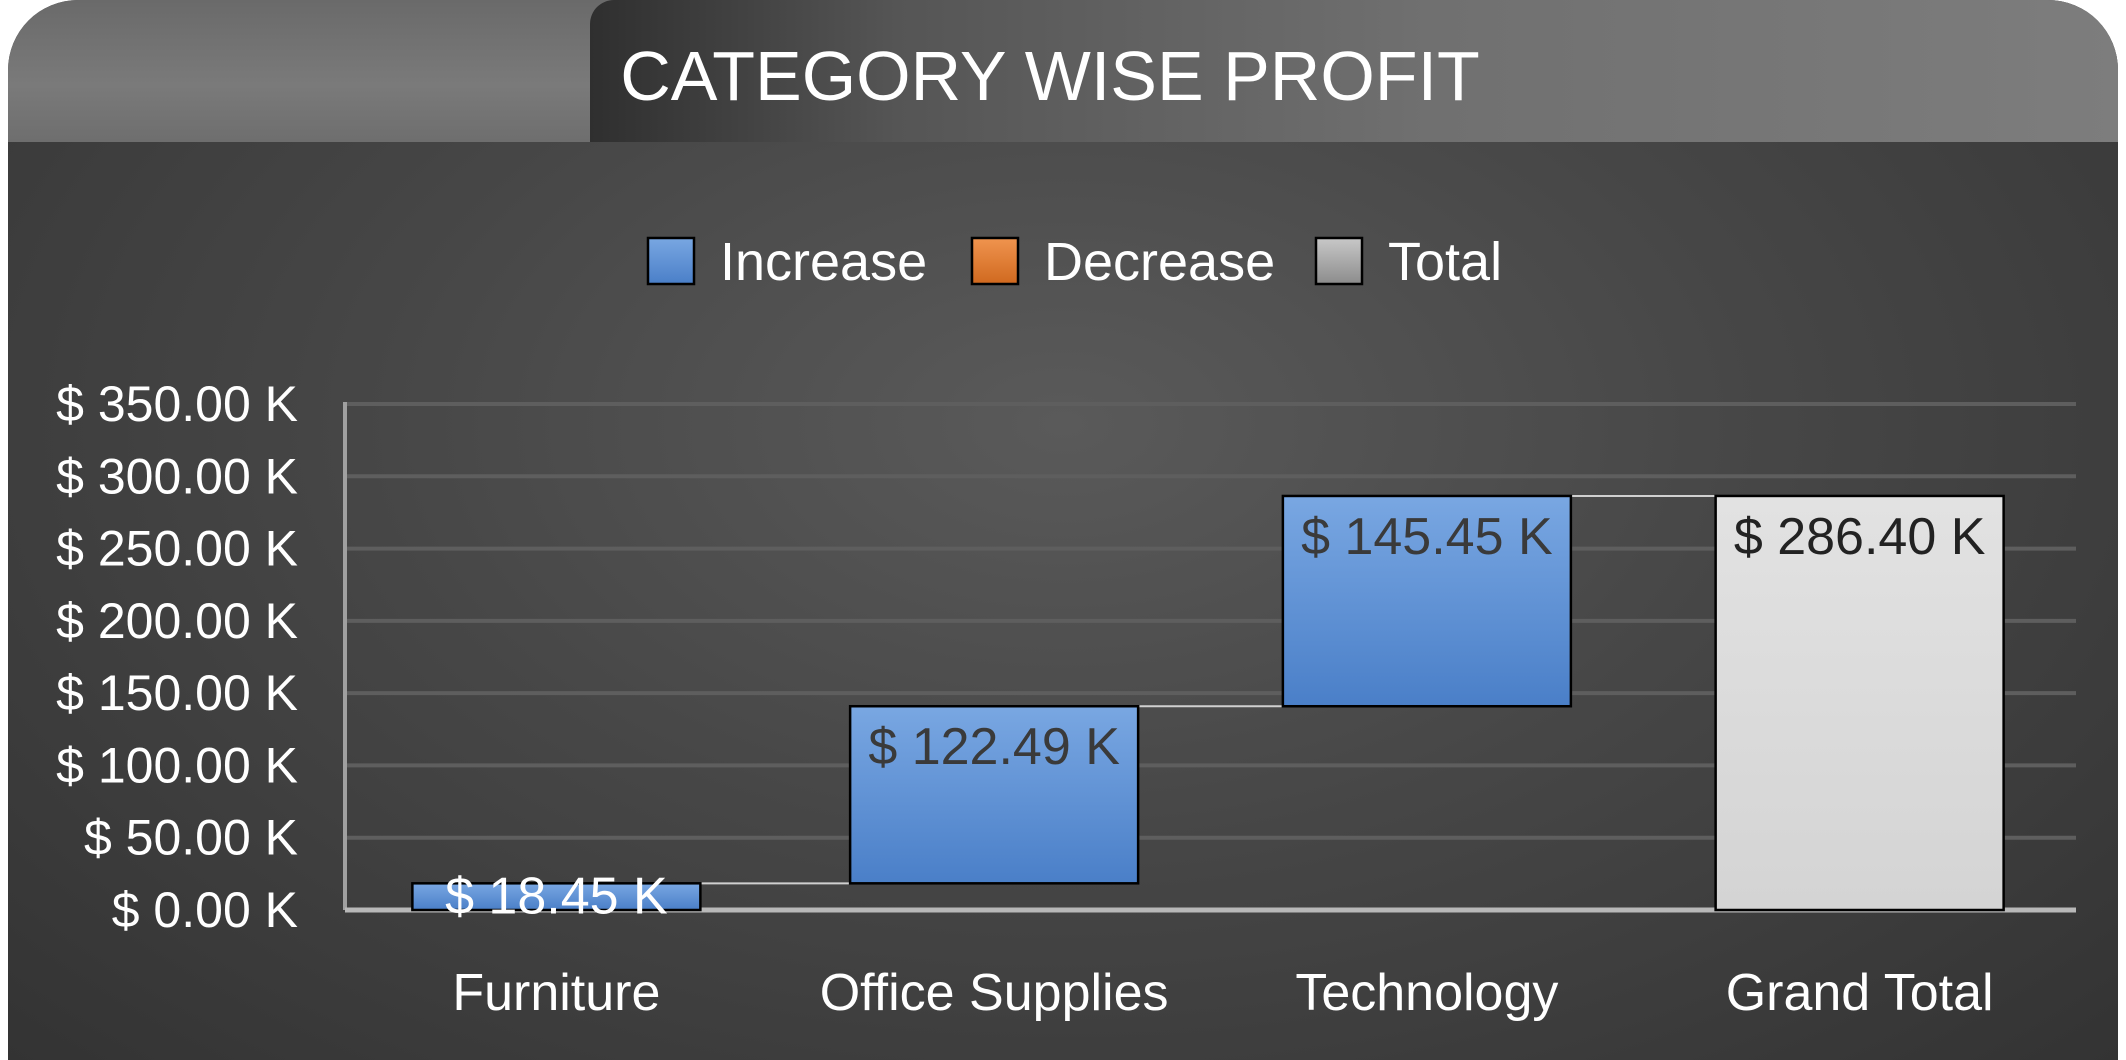 Image resolution: width=2126 pixels, height=1060 pixels. I want to click on legend-swatch-decrease, so click(995, 261).